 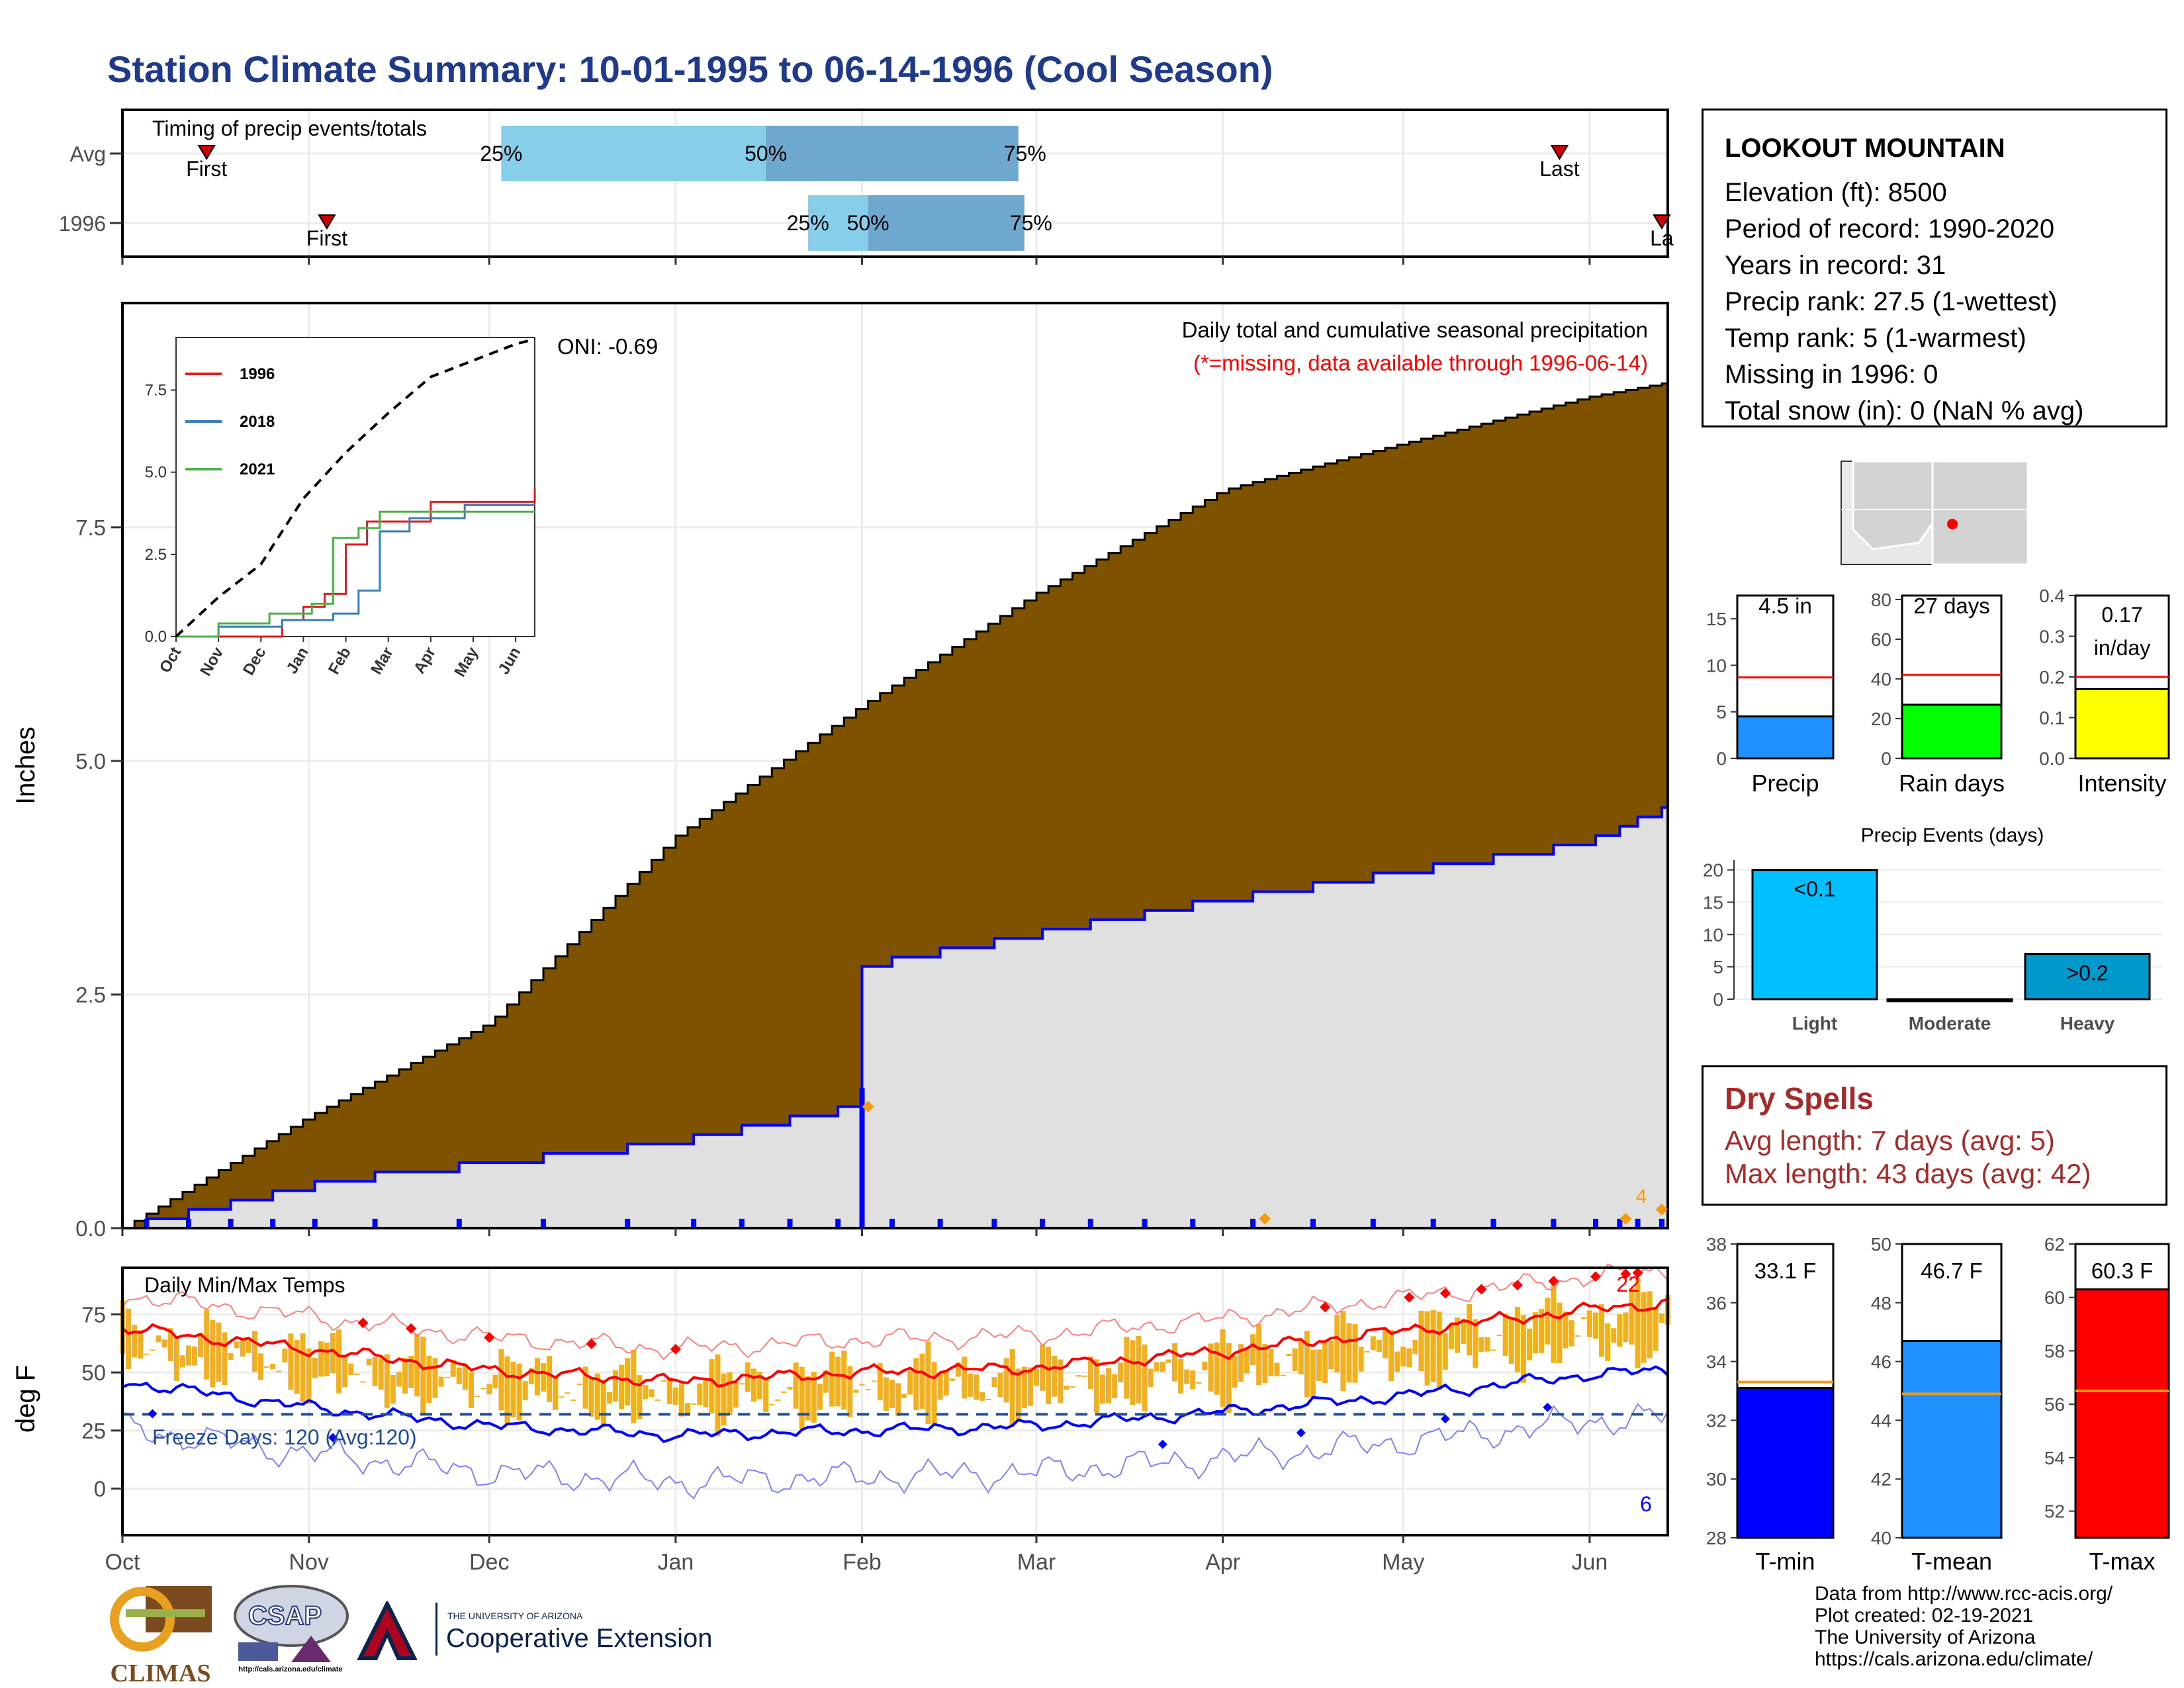 What do you see at coordinates (1716, 1303) in the screenshot?
I see `temp-bar-y-tick-label: 36` at bounding box center [1716, 1303].